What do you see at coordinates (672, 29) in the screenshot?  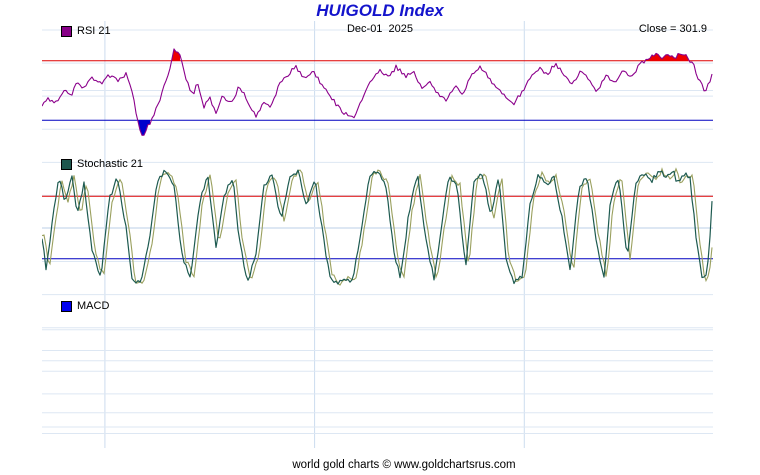 I see `close-value-annotation: Close = 301.9` at bounding box center [672, 29].